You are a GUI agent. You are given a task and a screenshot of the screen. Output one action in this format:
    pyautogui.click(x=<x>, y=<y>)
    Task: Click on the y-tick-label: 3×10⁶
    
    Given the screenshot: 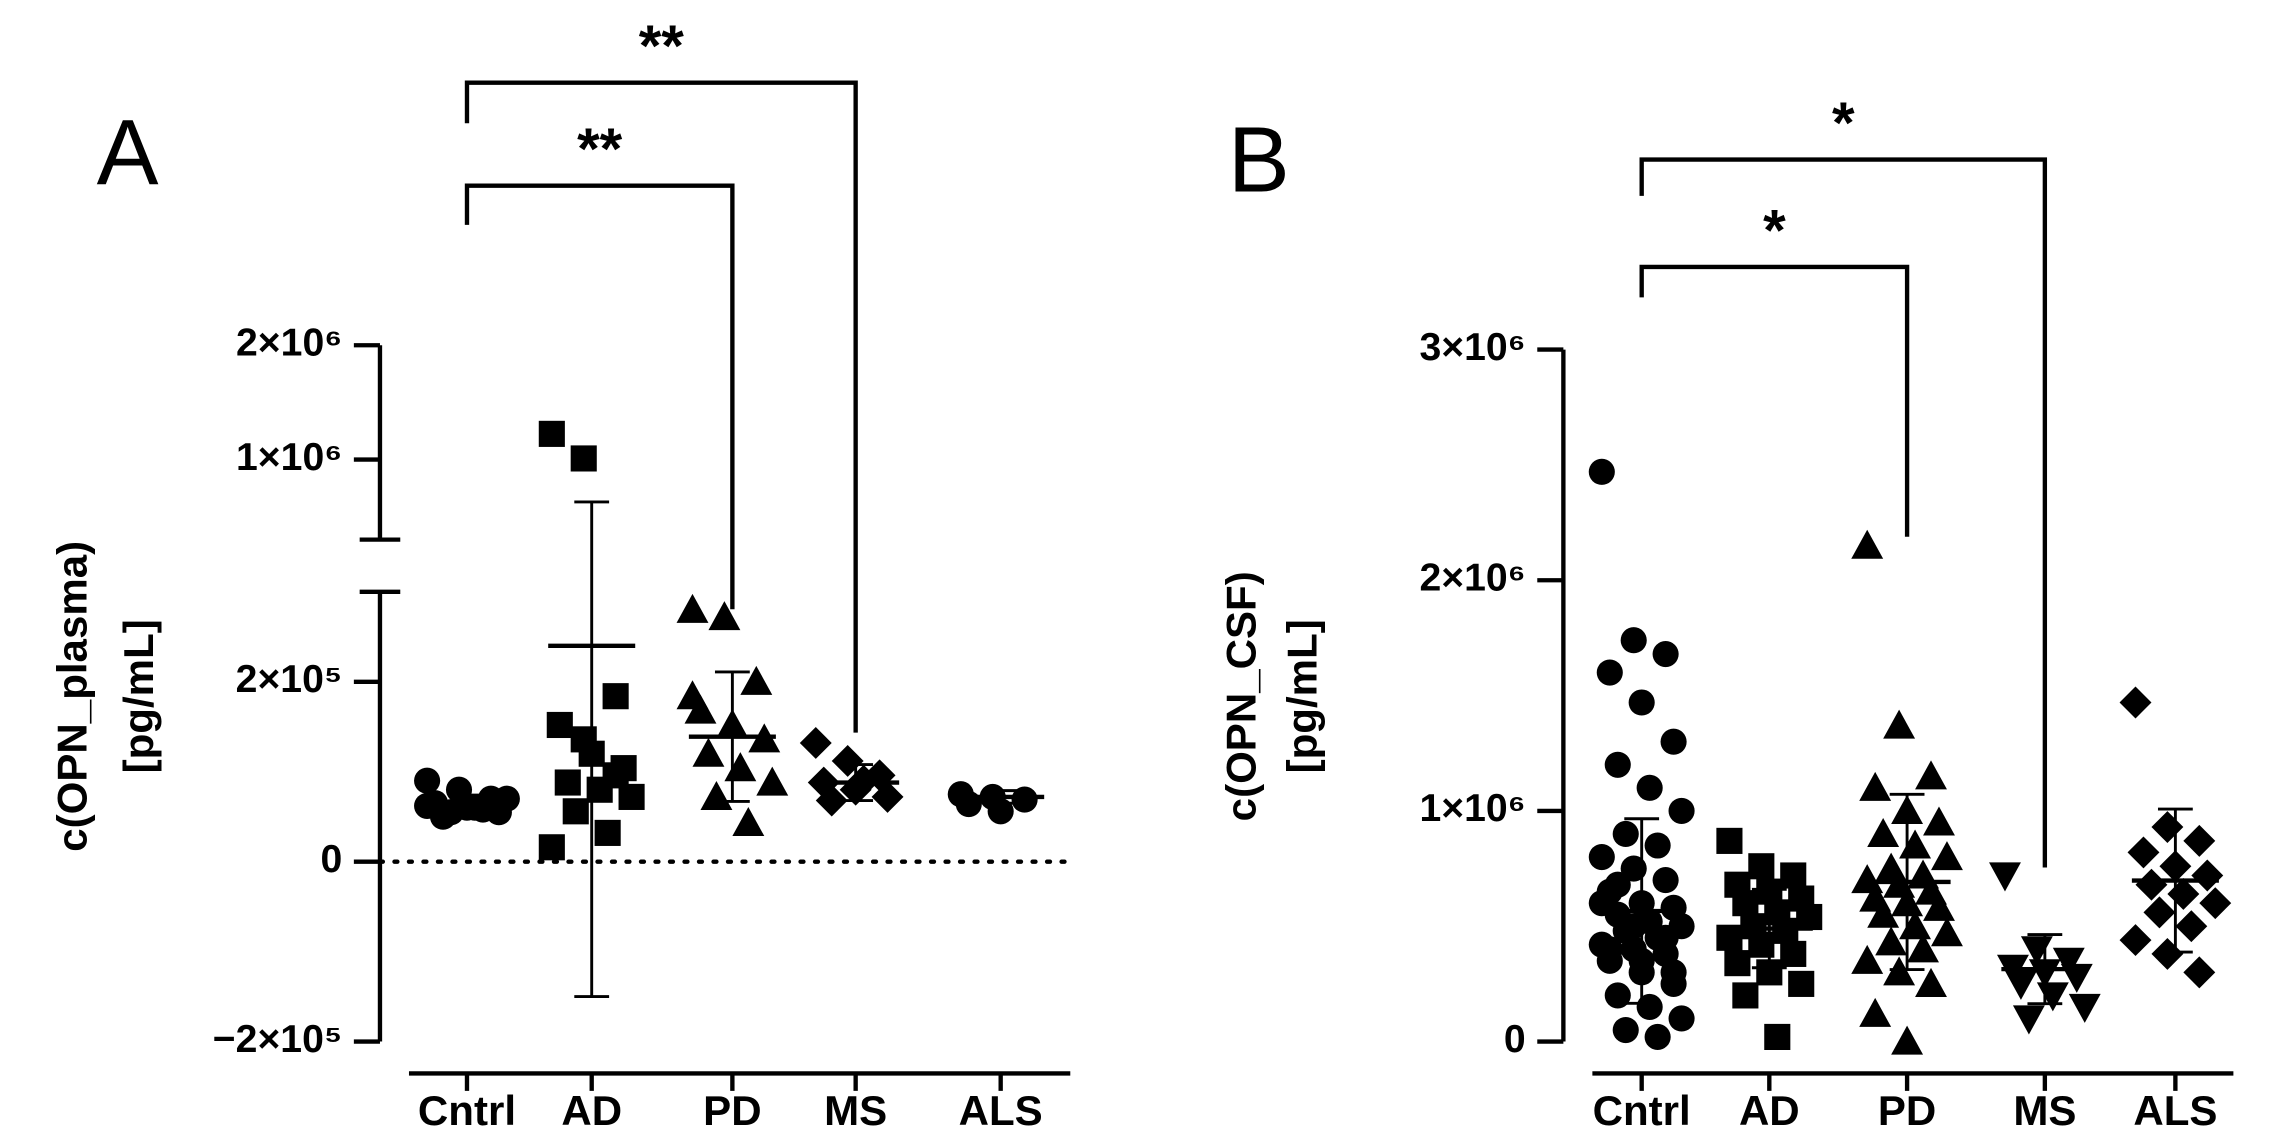 What is the action you would take?
    pyautogui.click(x=1472, y=347)
    